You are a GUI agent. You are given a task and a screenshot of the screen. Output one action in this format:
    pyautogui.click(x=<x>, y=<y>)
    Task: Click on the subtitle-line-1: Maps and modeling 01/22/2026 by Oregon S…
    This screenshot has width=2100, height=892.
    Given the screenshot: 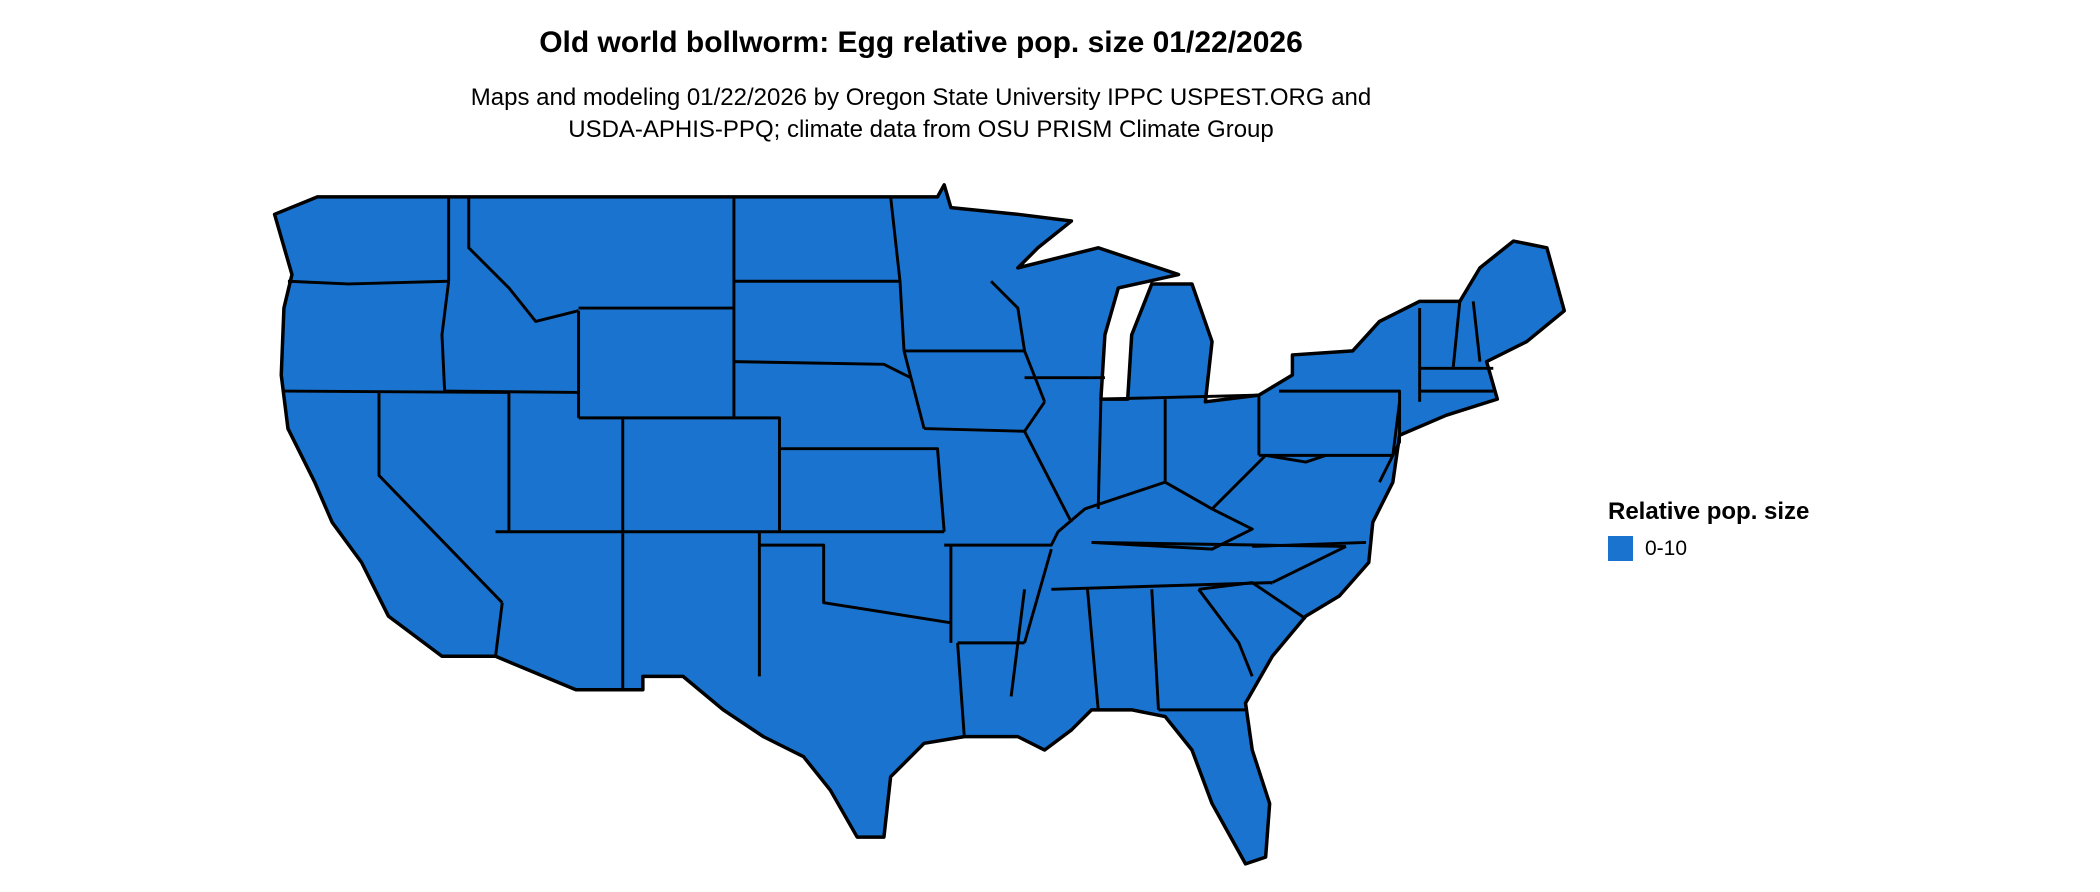 What is the action you would take?
    pyautogui.click(x=921, y=97)
    